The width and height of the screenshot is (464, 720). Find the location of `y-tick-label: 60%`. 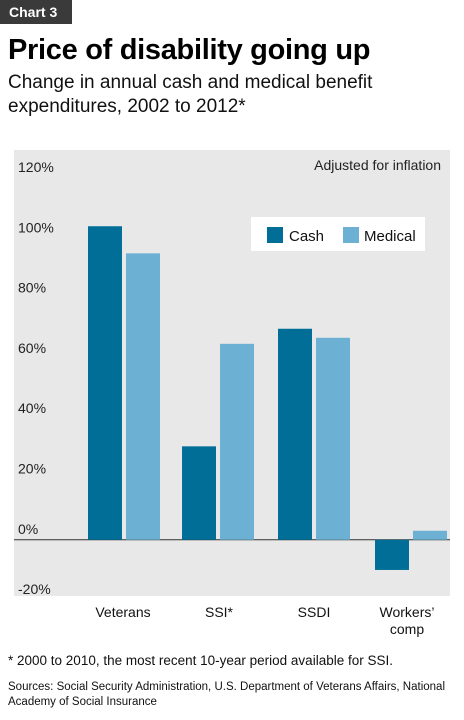

y-tick-label: 60% is located at coordinates (32, 348).